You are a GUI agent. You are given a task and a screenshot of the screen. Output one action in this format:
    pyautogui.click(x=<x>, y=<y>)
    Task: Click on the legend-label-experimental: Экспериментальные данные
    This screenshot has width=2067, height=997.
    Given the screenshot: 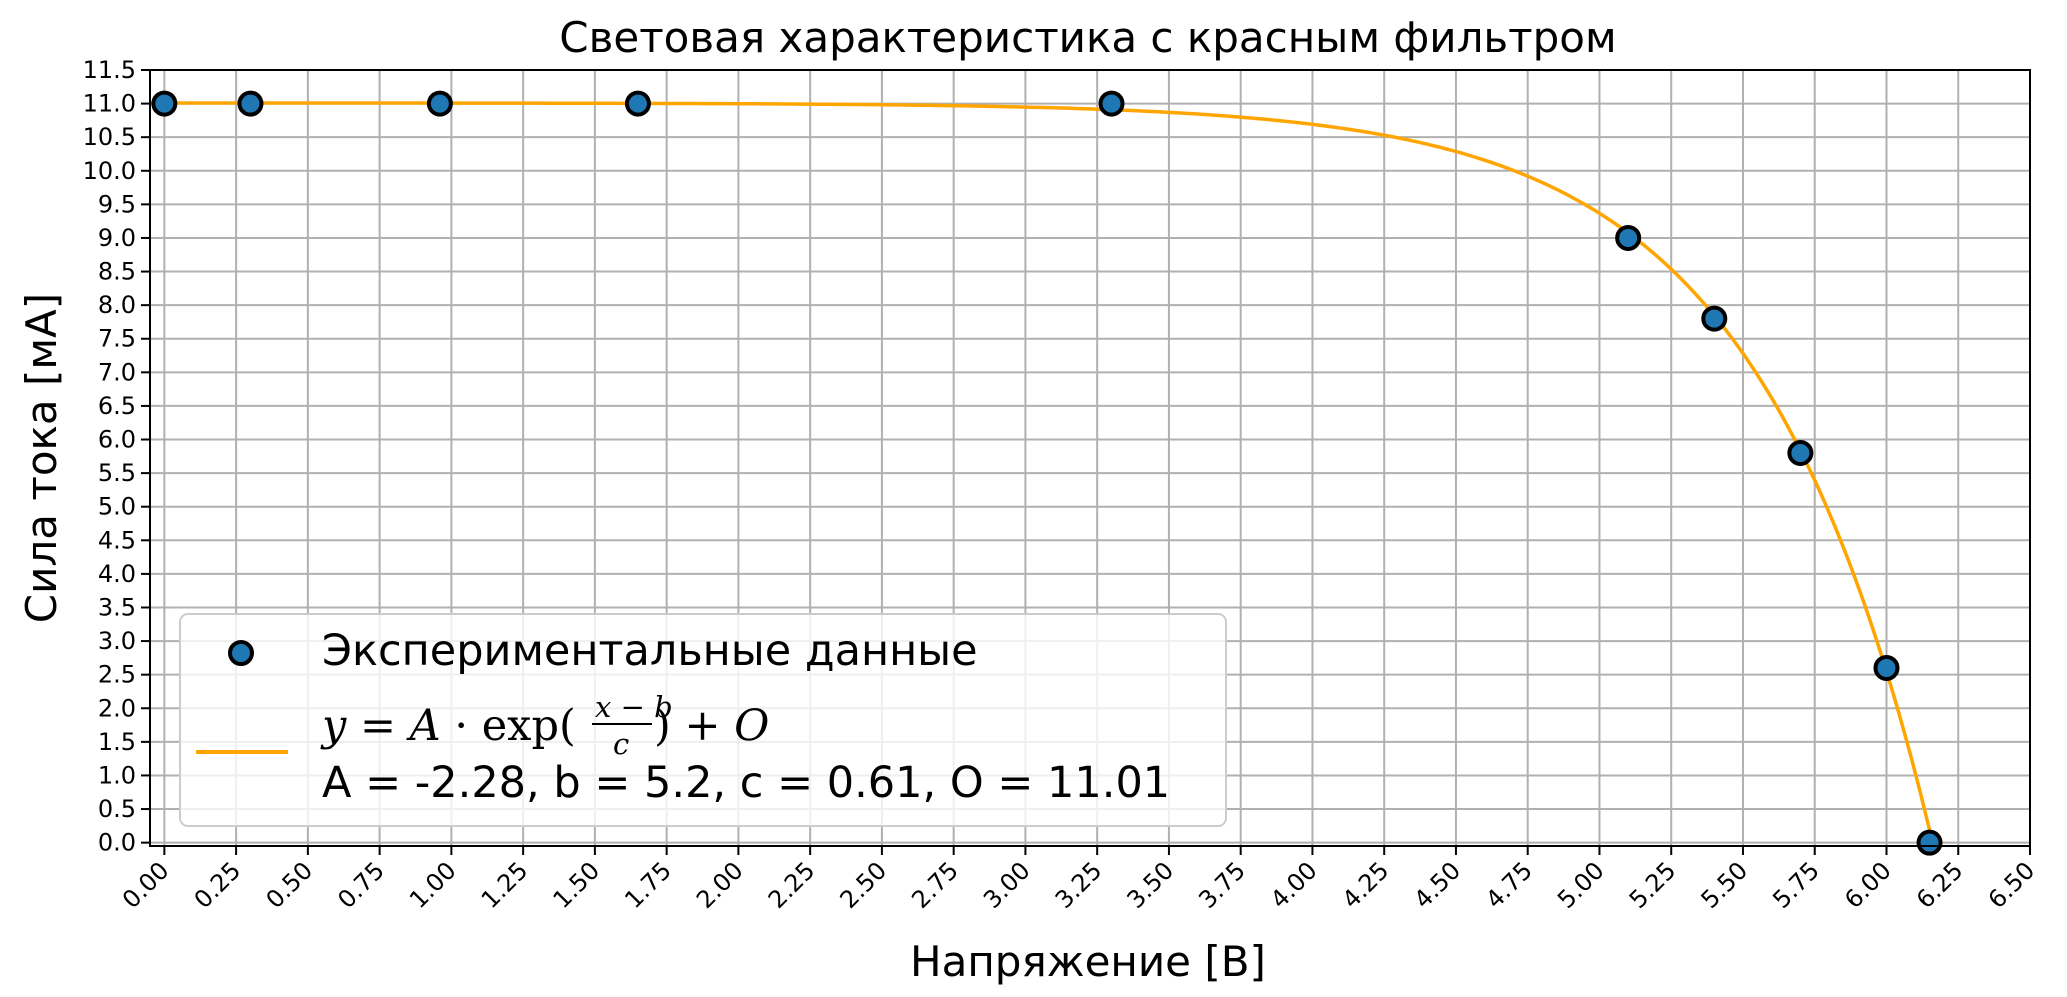 What is the action you would take?
    pyautogui.click(x=650, y=651)
    